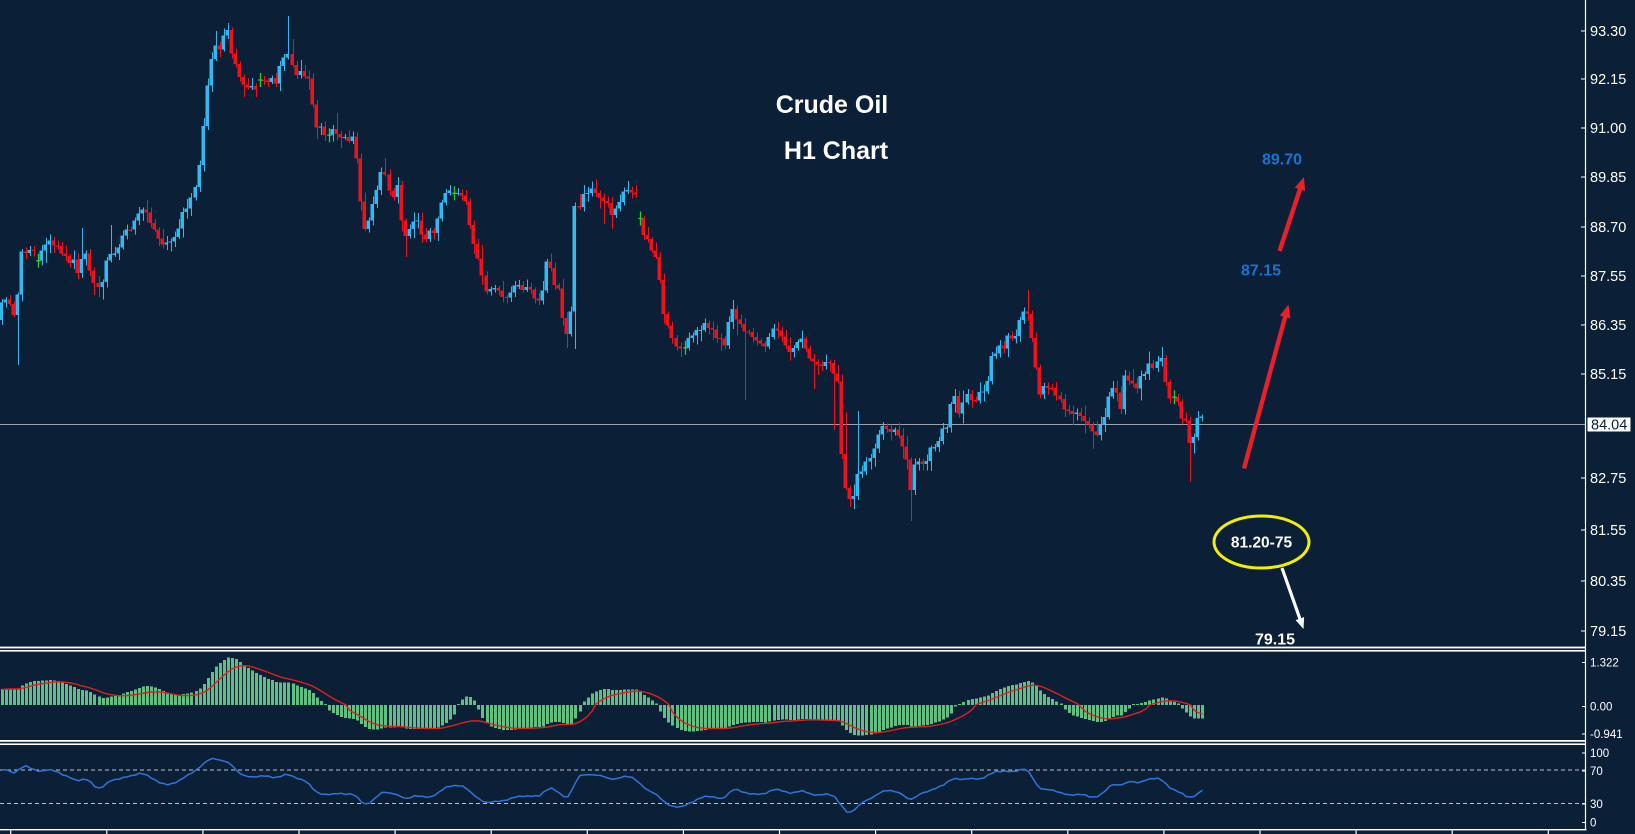  Describe the element at coordinates (1262, 543) in the screenshot. I see `svg-text: 81.20-75` at that location.